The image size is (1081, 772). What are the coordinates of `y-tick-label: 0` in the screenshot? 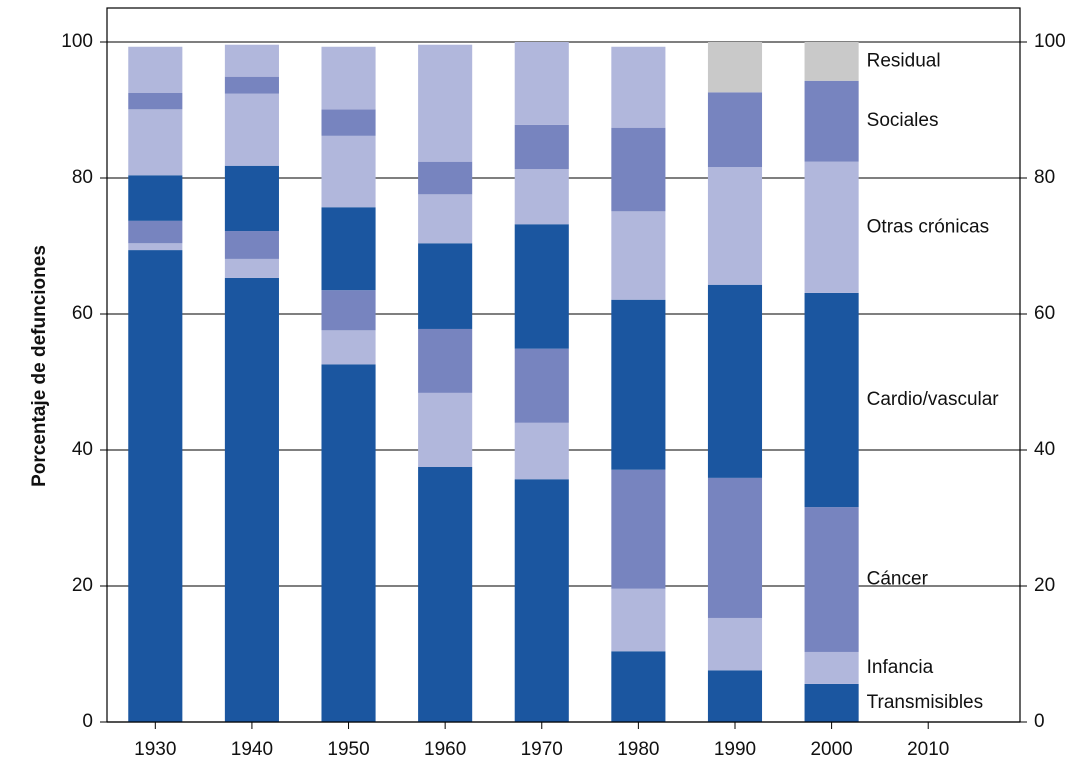 It's located at (87, 721).